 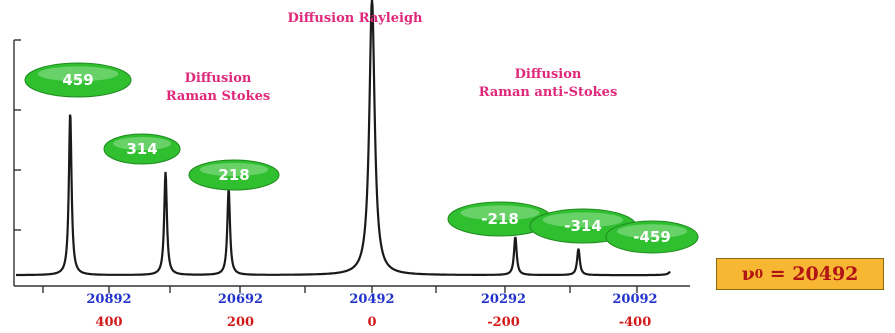 What do you see at coordinates (548, 74) in the screenshot?
I see `anti-stokes-annotation-line1: Diffusion` at bounding box center [548, 74].